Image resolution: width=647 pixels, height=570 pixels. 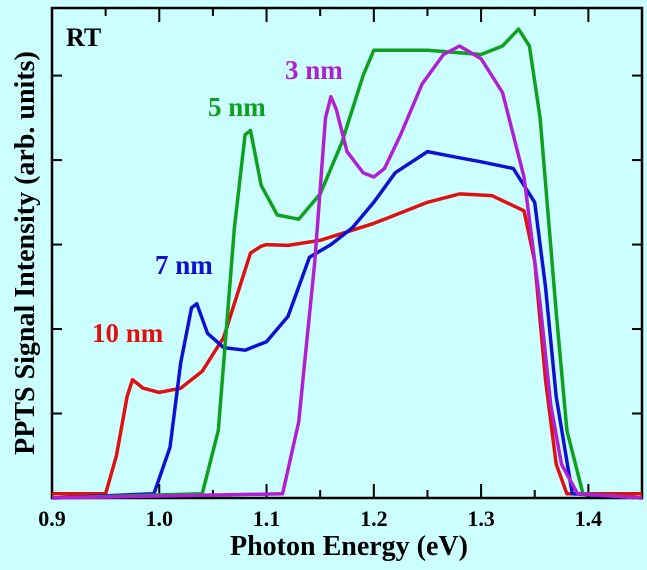 I want to click on series-label: 5 nm, so click(x=237, y=107).